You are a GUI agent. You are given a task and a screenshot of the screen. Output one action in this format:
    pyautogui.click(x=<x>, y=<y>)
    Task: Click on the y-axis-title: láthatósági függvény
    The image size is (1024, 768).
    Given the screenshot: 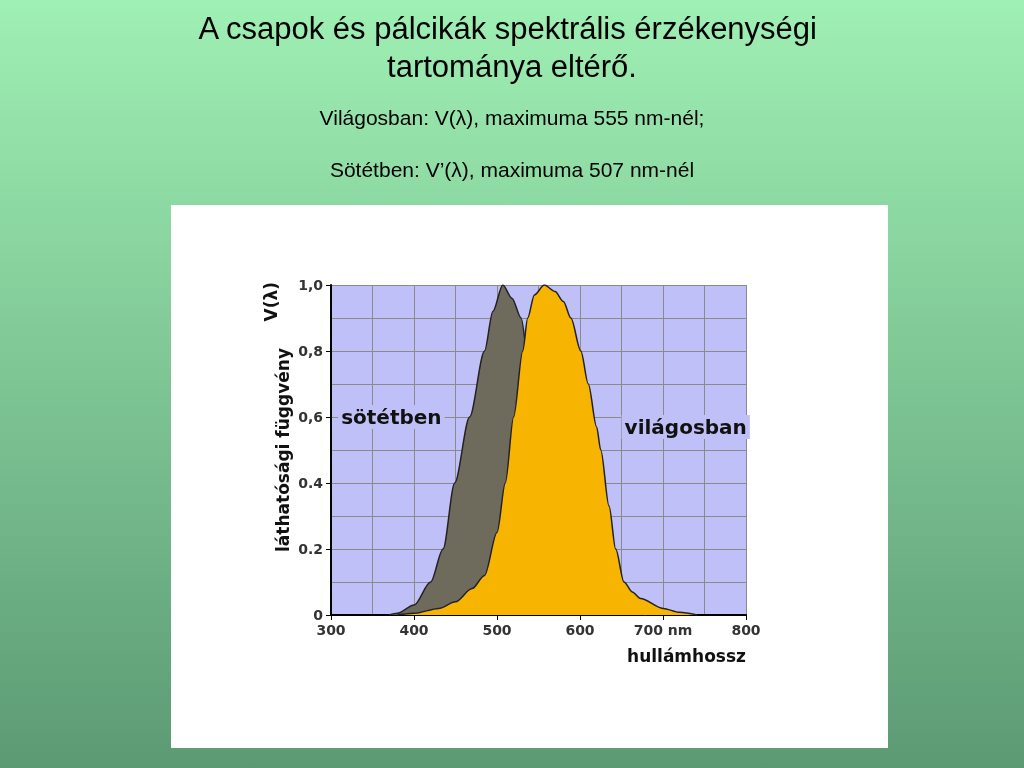 What is the action you would take?
    pyautogui.click(x=282, y=450)
    